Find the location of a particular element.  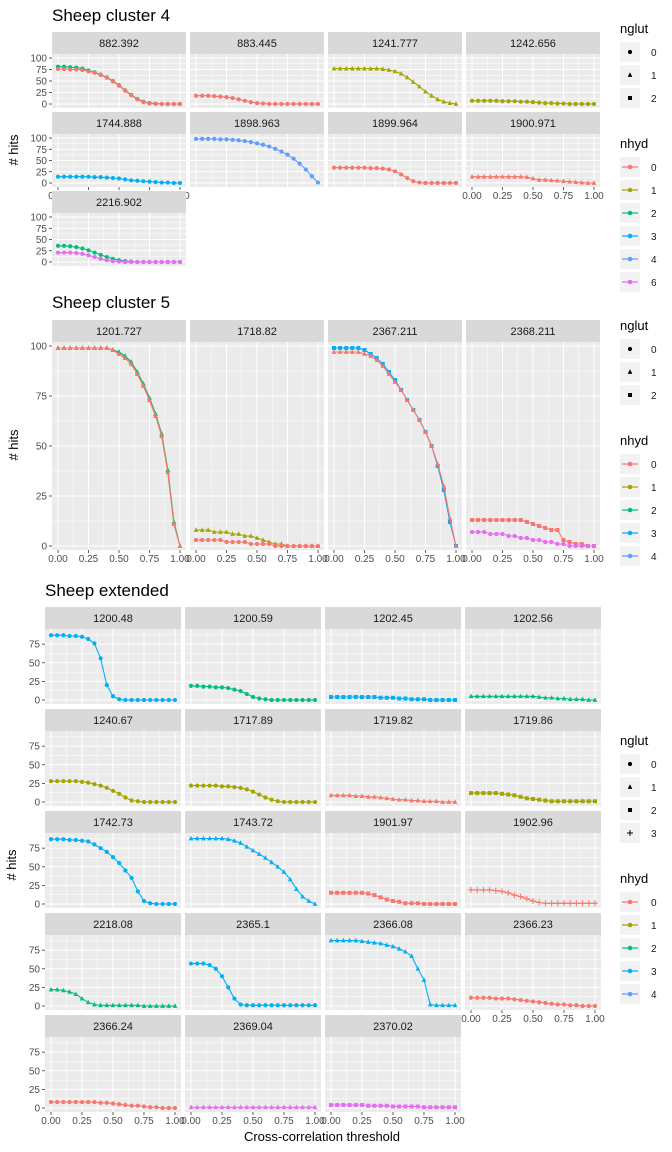

panel: 2366.23 0.00 0.25 0.50 0.75 1.00 is located at coordinates (533, 969).